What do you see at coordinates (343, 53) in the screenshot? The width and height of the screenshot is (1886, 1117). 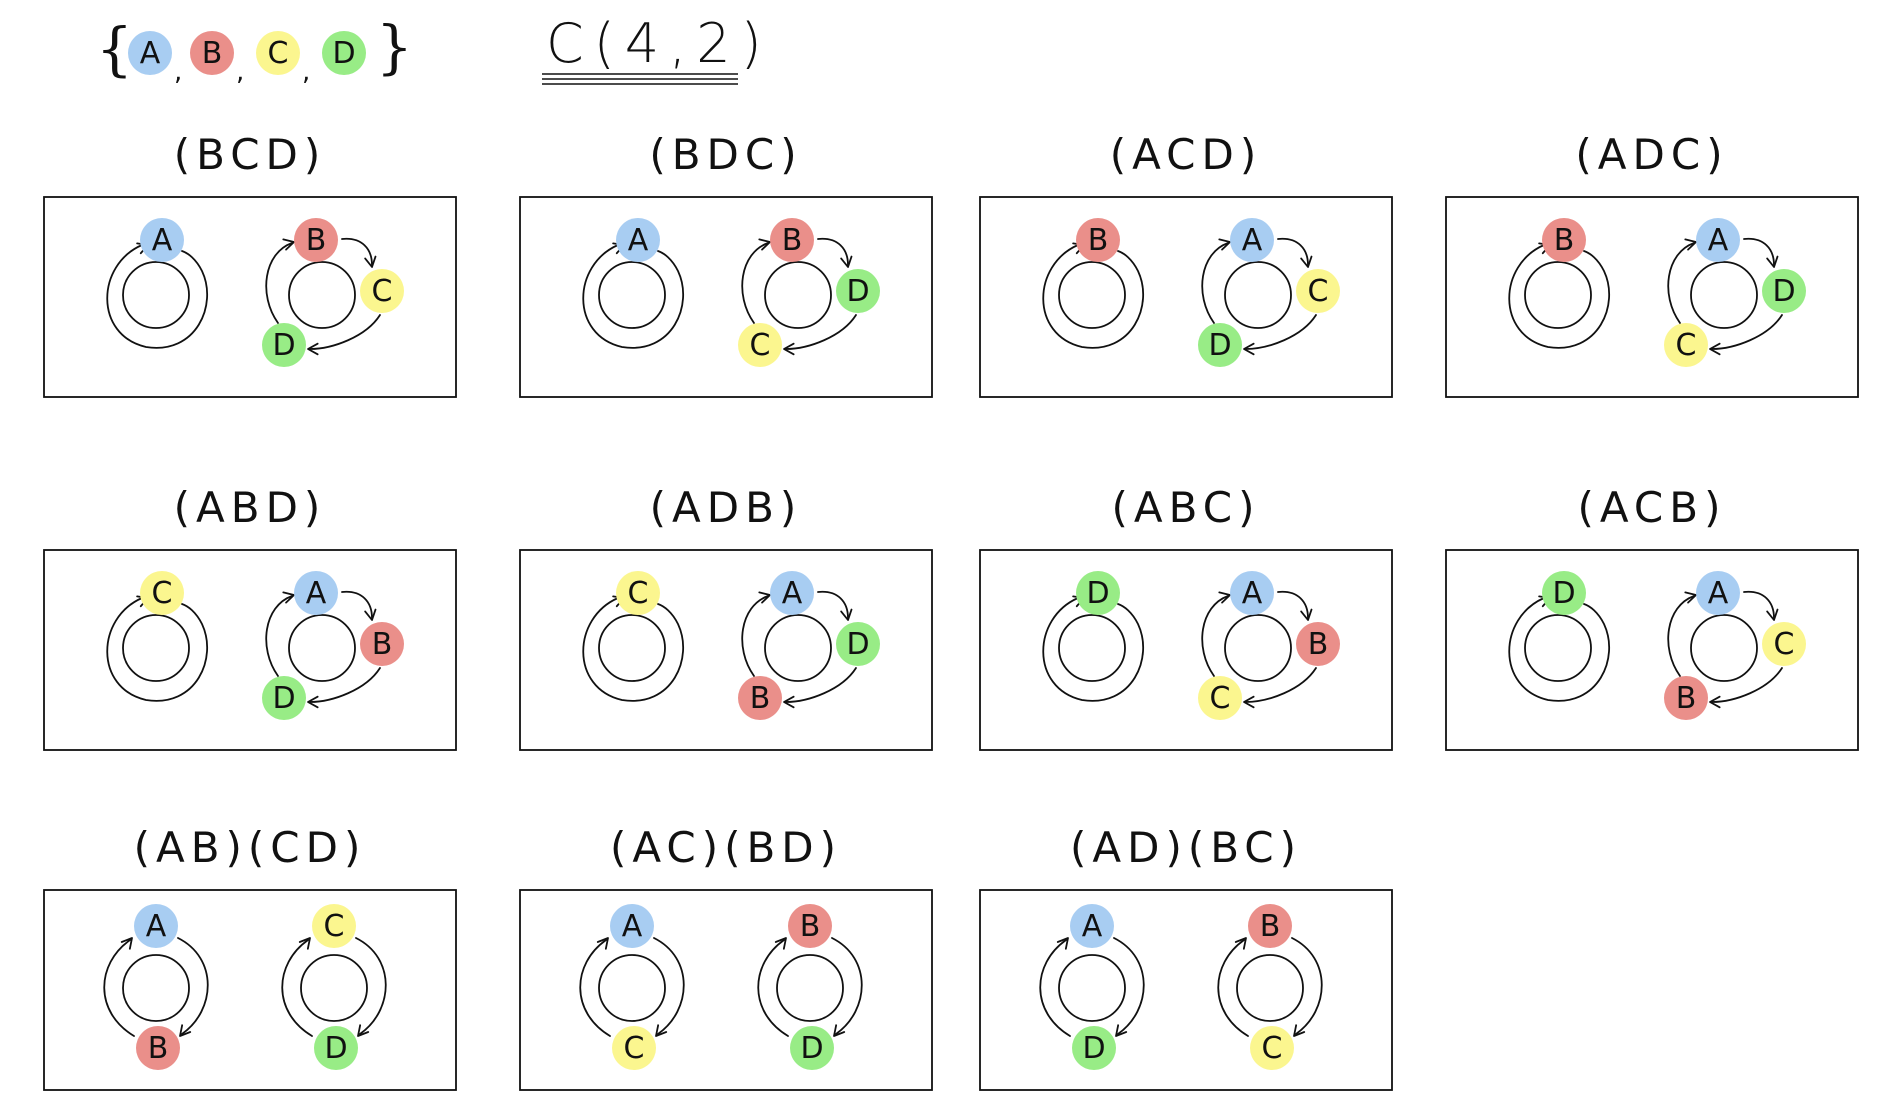 I see `set-element-d-letter: D` at bounding box center [343, 53].